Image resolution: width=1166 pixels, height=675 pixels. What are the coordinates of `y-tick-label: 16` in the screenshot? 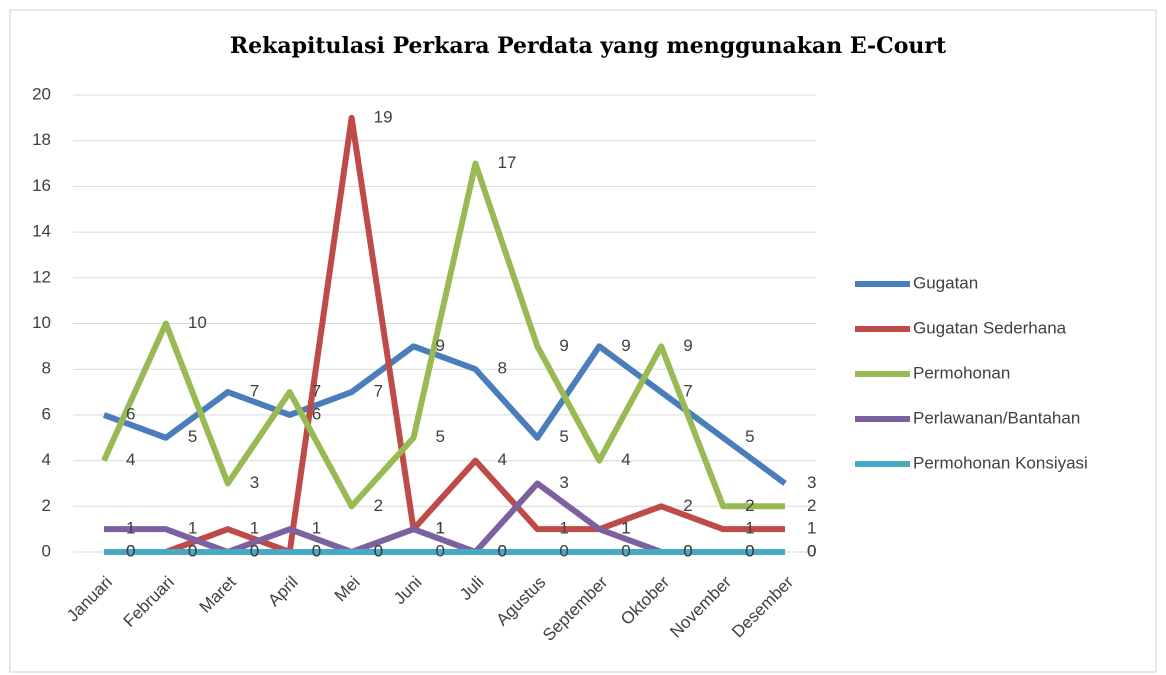 It's located at (41, 185).